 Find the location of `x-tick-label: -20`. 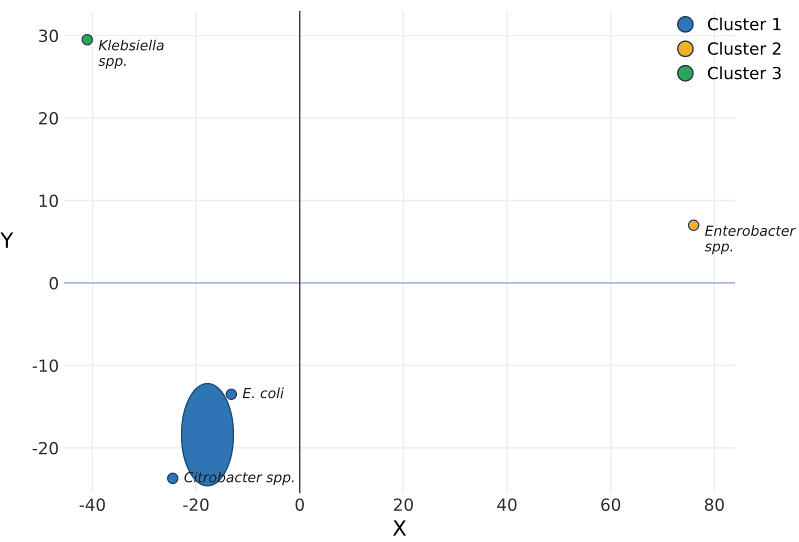

x-tick-label: -20 is located at coordinates (196, 504).